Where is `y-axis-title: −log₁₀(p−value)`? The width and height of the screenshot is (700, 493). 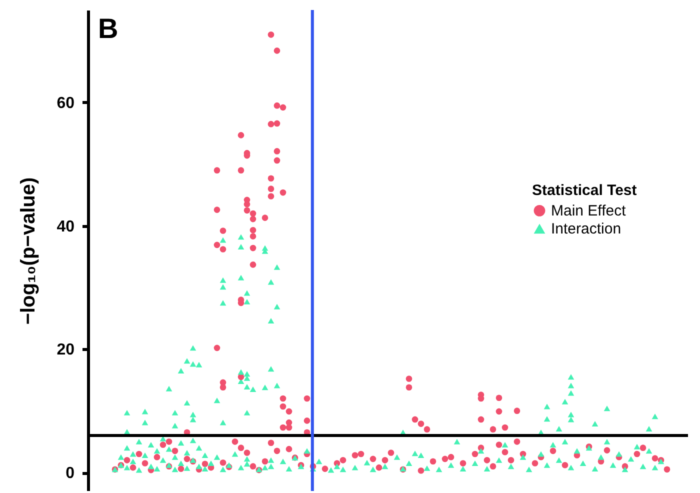
y-axis-title: −log₁₀(p−value) is located at coordinates (29, 251).